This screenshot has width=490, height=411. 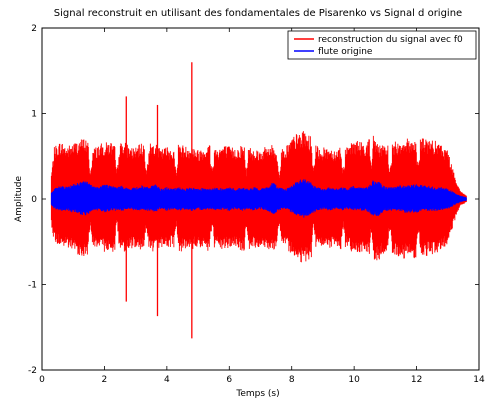 What do you see at coordinates (105, 380) in the screenshot?
I see `x-tick-label: 2` at bounding box center [105, 380].